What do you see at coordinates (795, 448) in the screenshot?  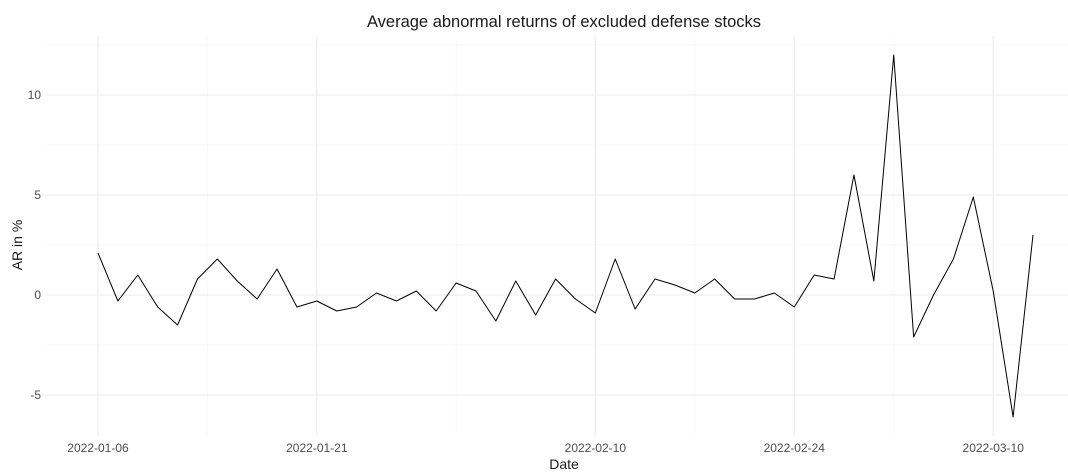 I see `x-tick-label: 2022-02-24` at bounding box center [795, 448].